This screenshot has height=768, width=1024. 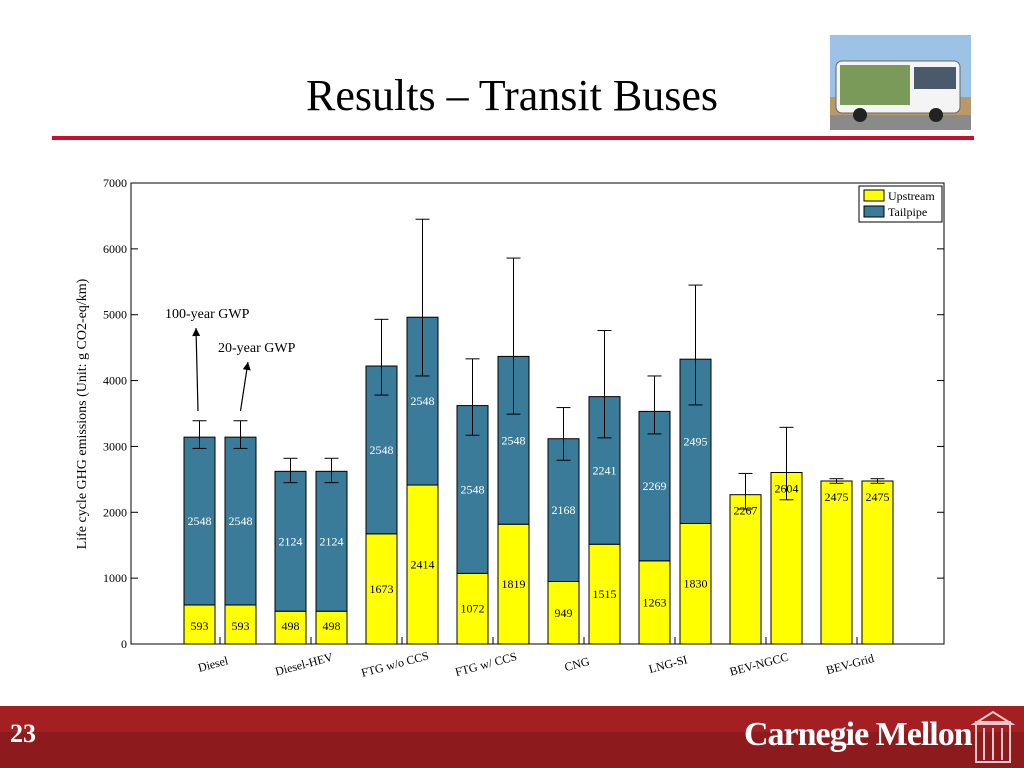 What do you see at coordinates (655, 602) in the screenshot?
I see `data-label-upstream: 1263` at bounding box center [655, 602].